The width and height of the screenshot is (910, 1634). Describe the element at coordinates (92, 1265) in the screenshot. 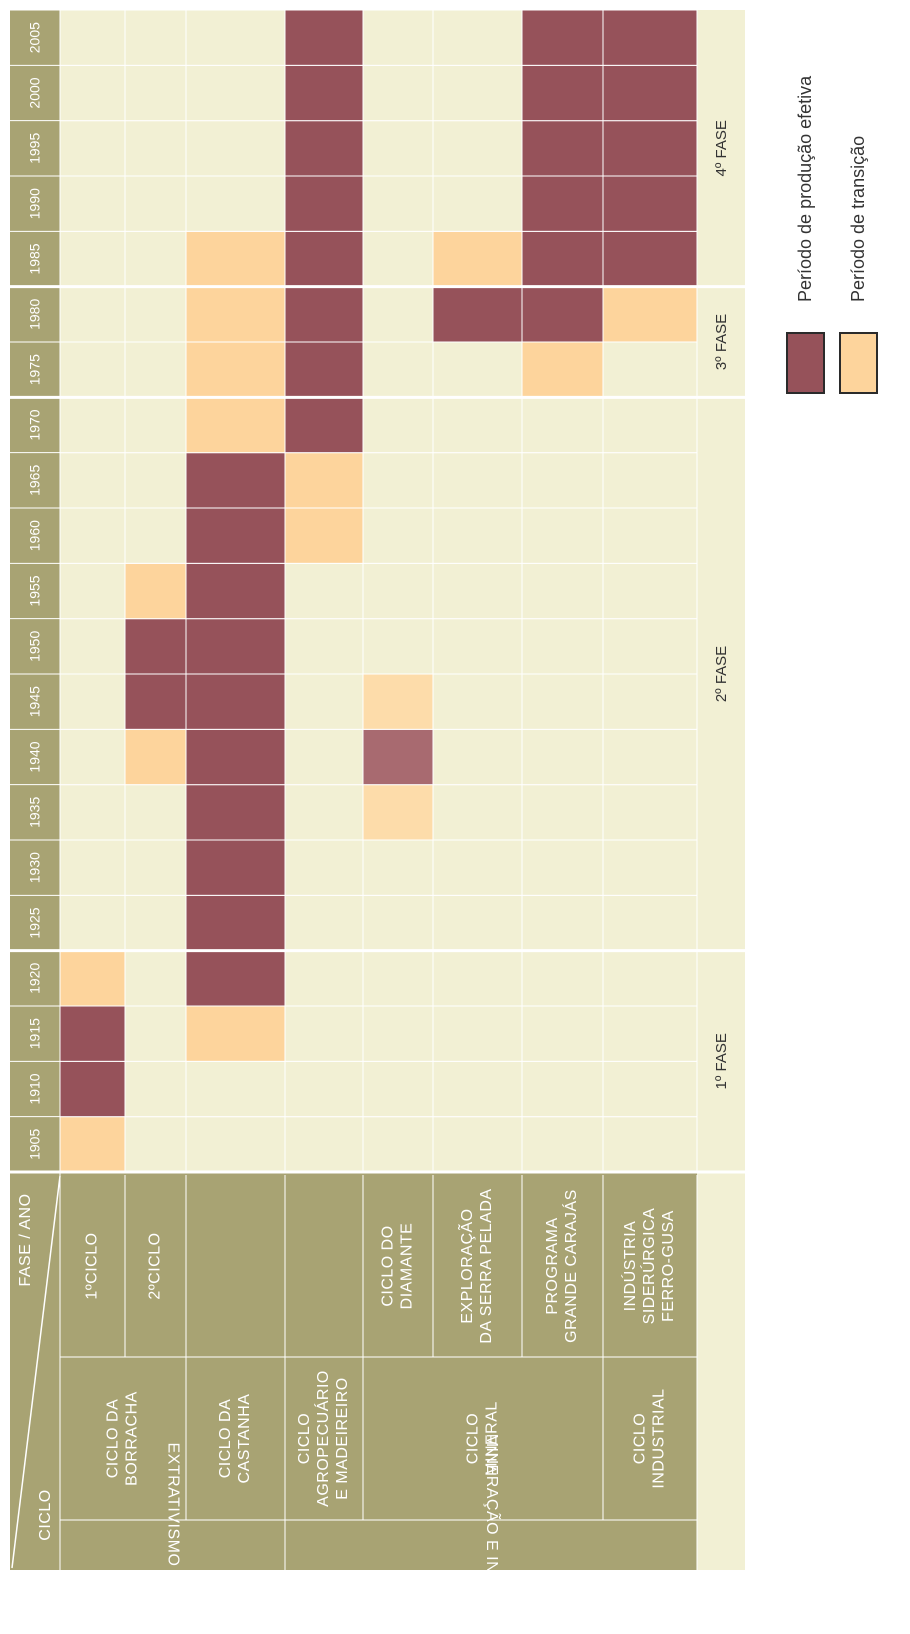

I see `row-label: 1ºCICLO` at that location.